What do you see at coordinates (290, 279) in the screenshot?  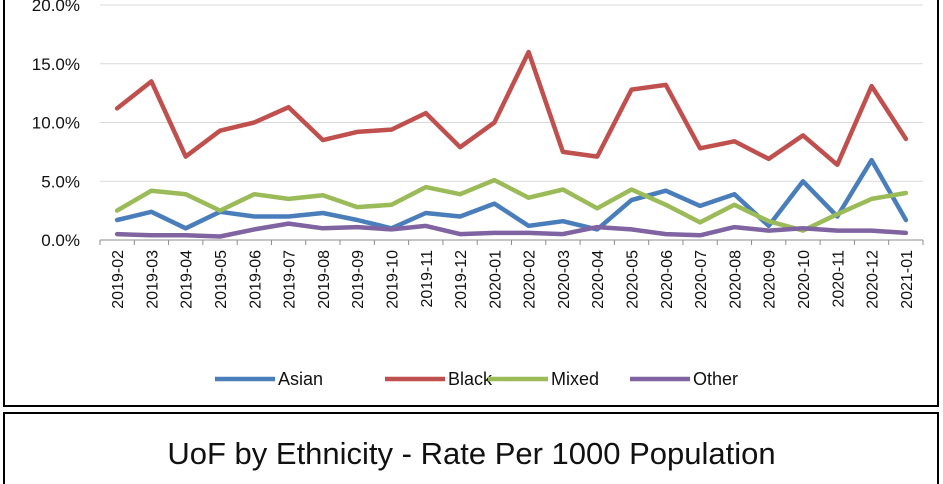 I see `x-tick-label: 2019-07` at bounding box center [290, 279].